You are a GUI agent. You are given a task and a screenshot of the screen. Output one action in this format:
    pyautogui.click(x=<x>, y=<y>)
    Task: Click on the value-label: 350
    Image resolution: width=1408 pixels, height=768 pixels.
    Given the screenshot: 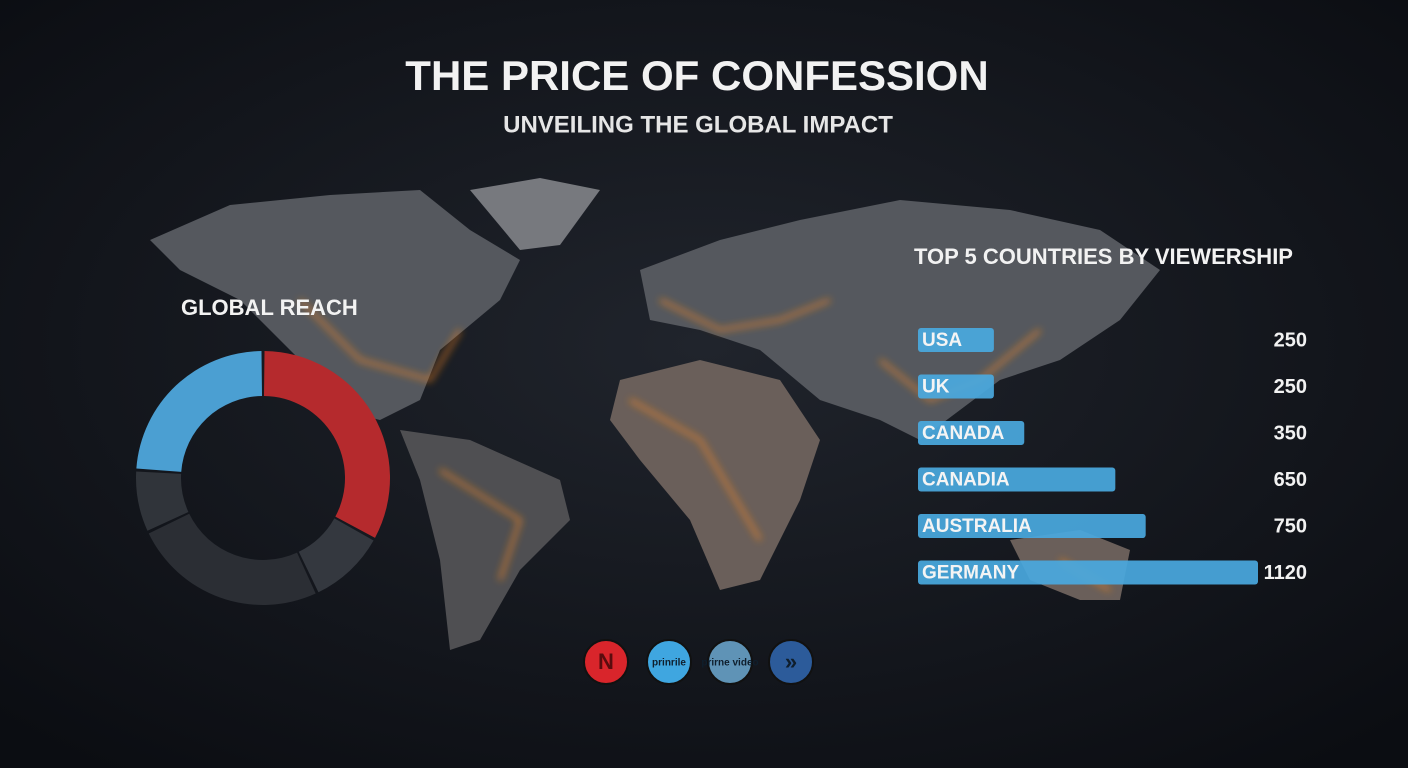 What is the action you would take?
    pyautogui.click(x=1290, y=433)
    